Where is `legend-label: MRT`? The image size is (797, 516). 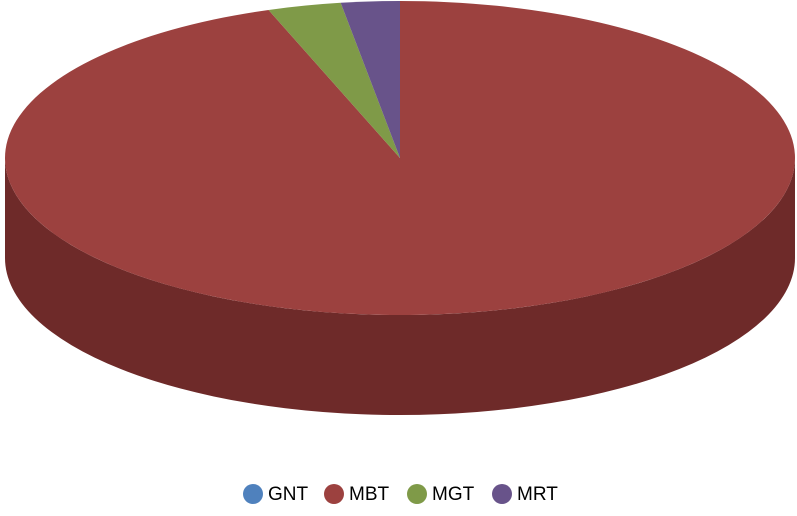
legend-label: MRT is located at coordinates (537, 494).